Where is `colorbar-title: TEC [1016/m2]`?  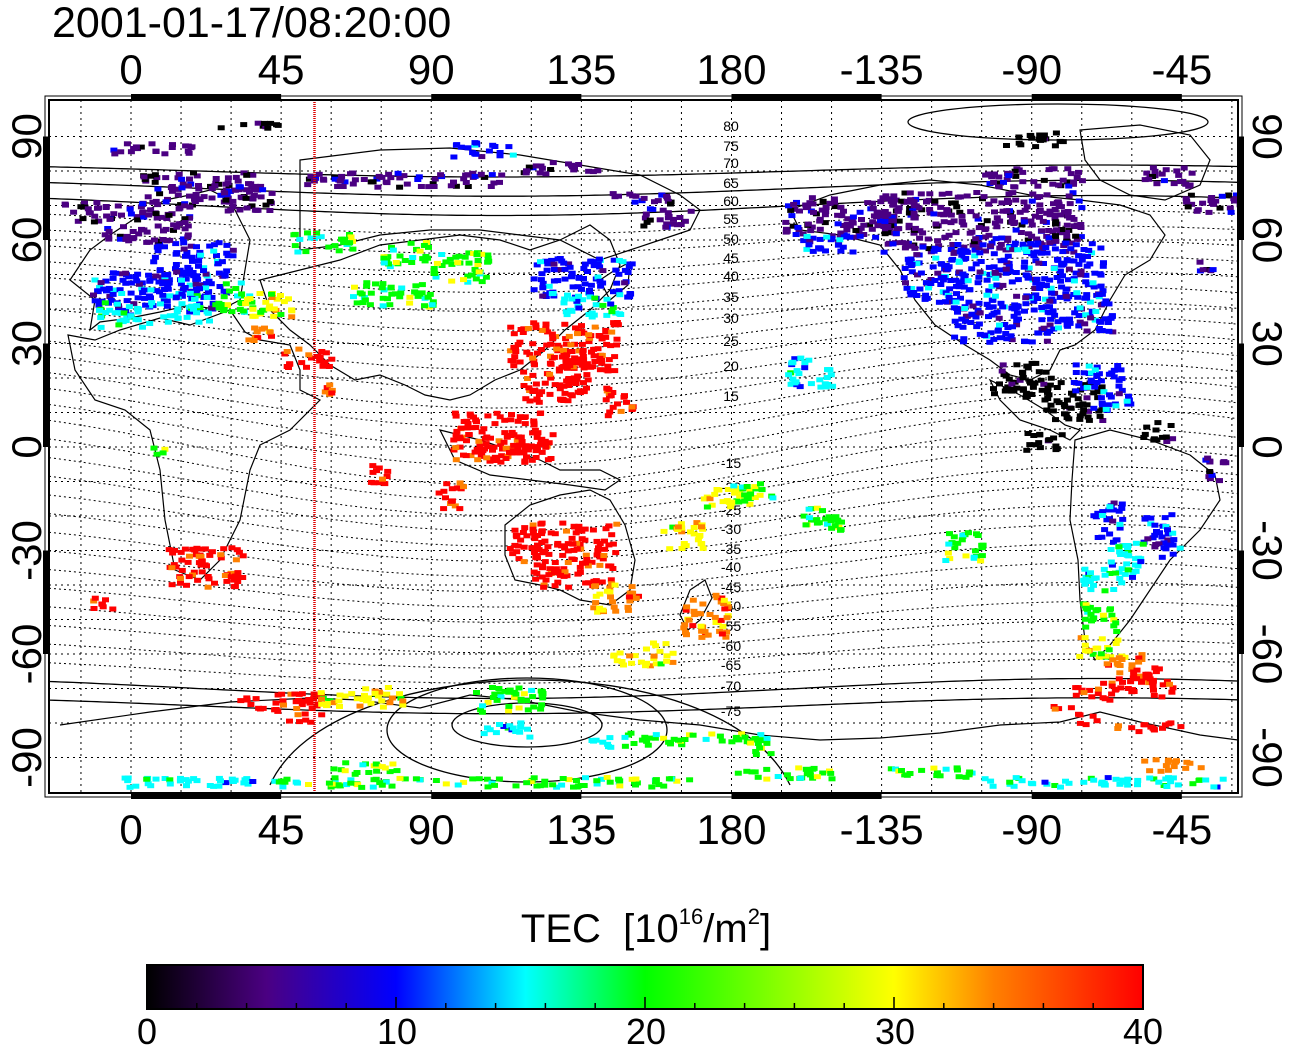
colorbar-title: TEC [1016/m2] is located at coordinates (646, 928).